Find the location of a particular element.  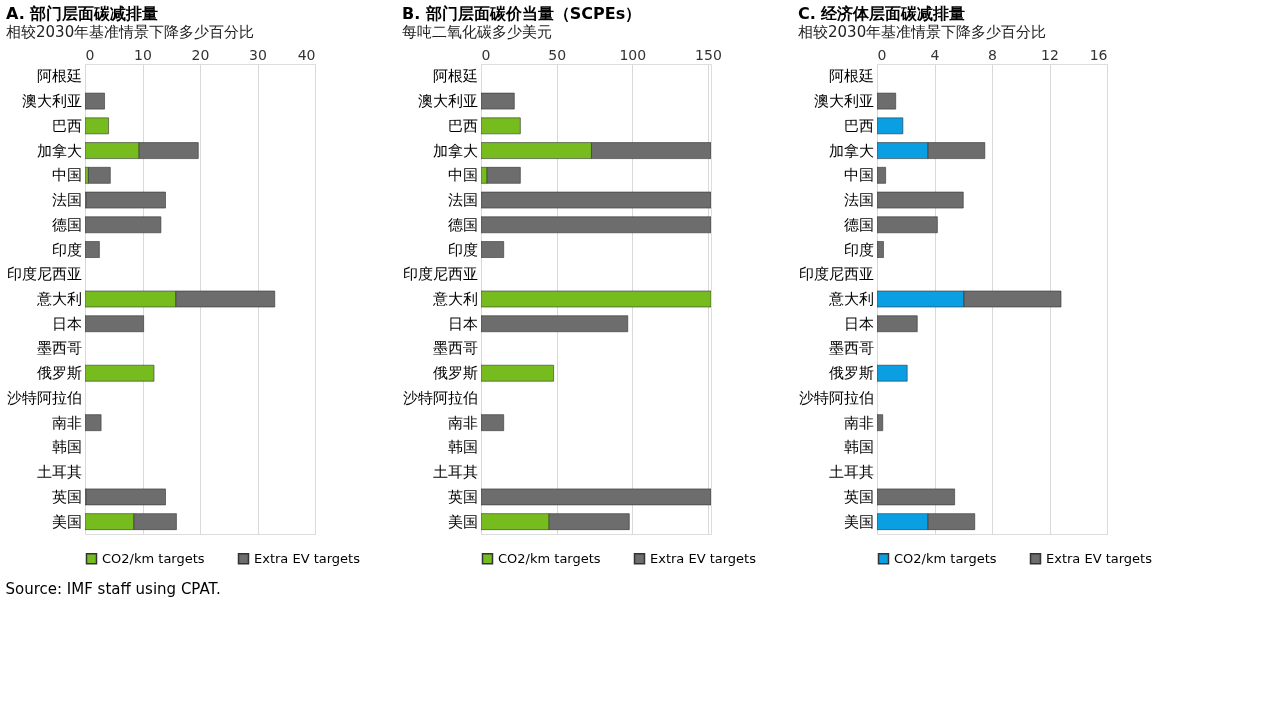

chart-title: B. 部门层面碳价当量（SCPEs） is located at coordinates (522, 13).